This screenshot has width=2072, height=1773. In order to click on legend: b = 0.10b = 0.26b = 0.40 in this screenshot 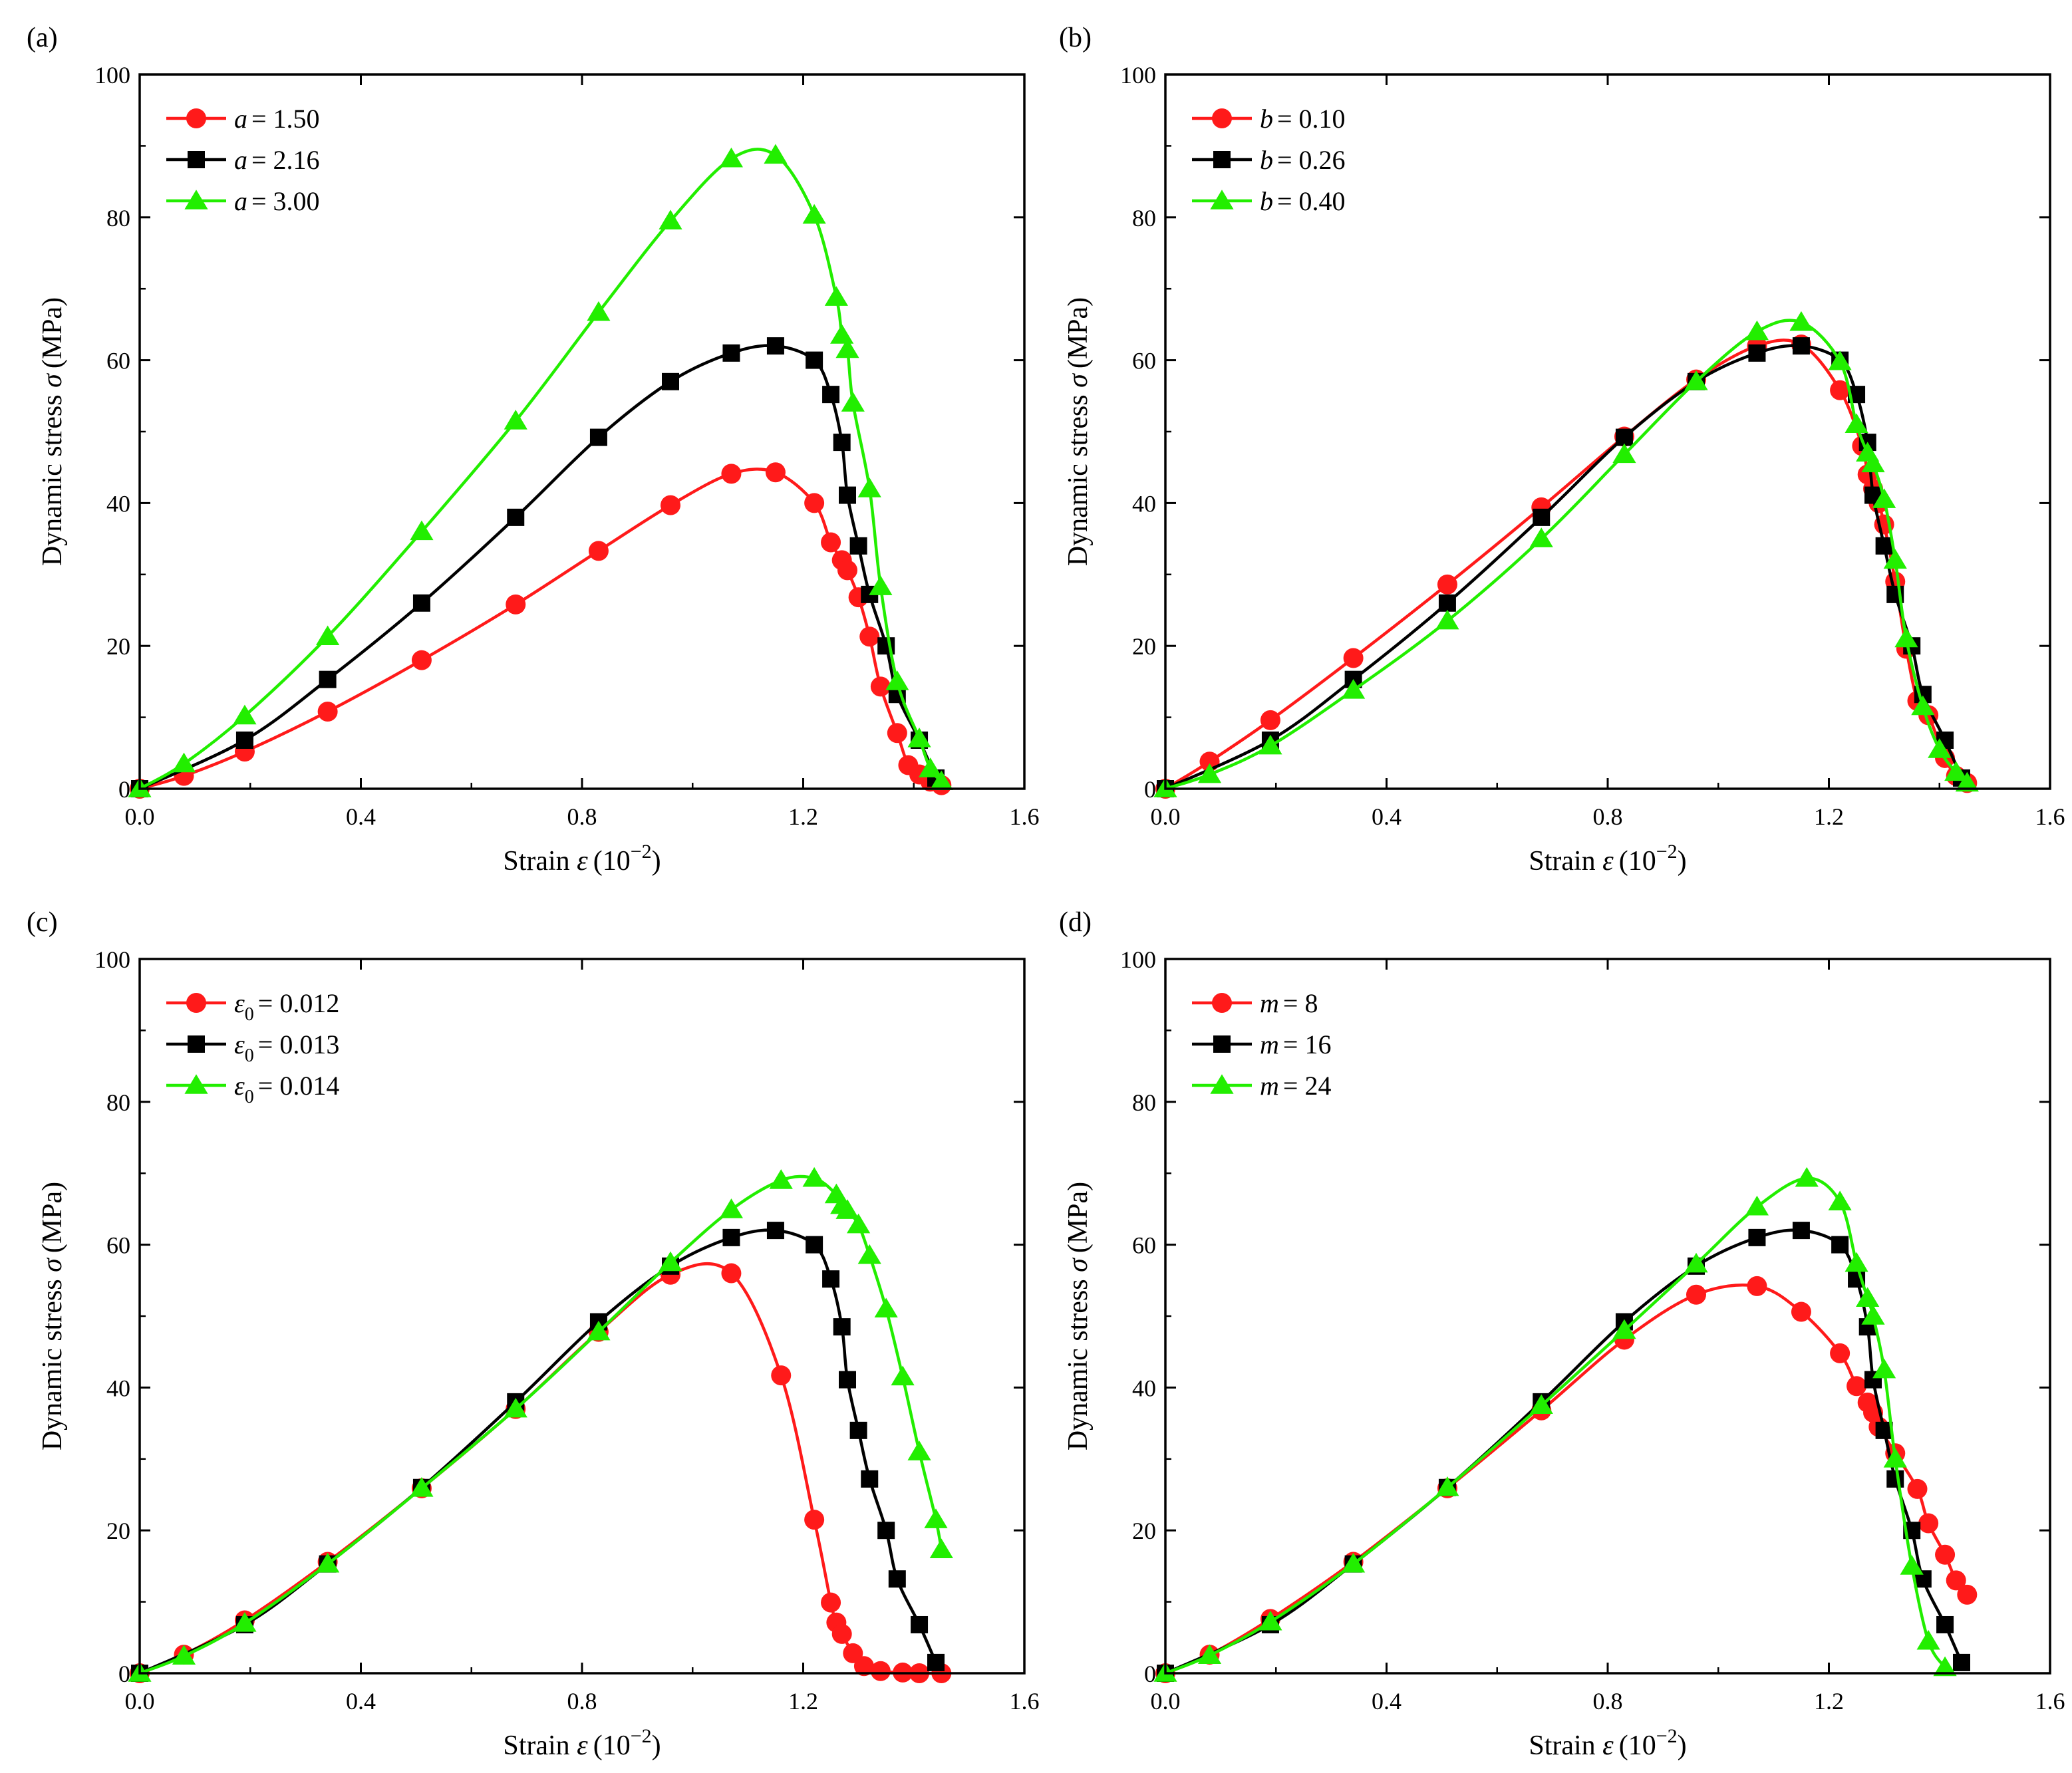, I will do `click(1269, 160)`.